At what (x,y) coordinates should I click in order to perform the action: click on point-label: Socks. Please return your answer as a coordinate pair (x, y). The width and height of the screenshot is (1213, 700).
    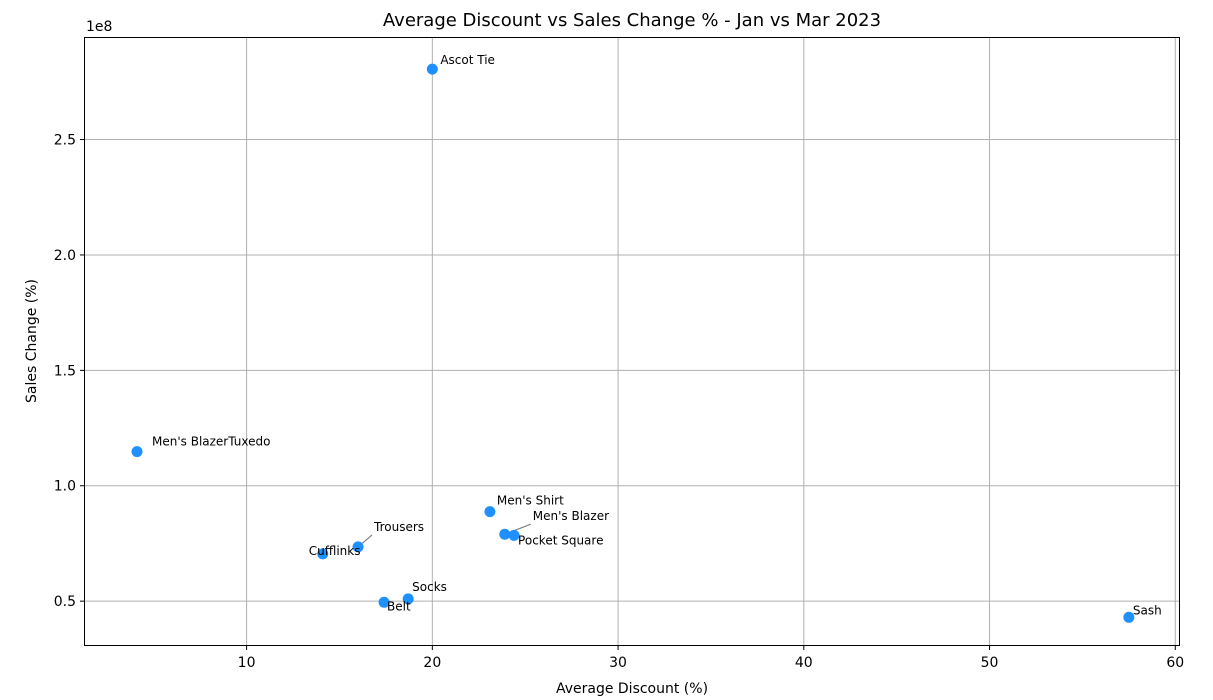
    Looking at the image, I should click on (429, 587).